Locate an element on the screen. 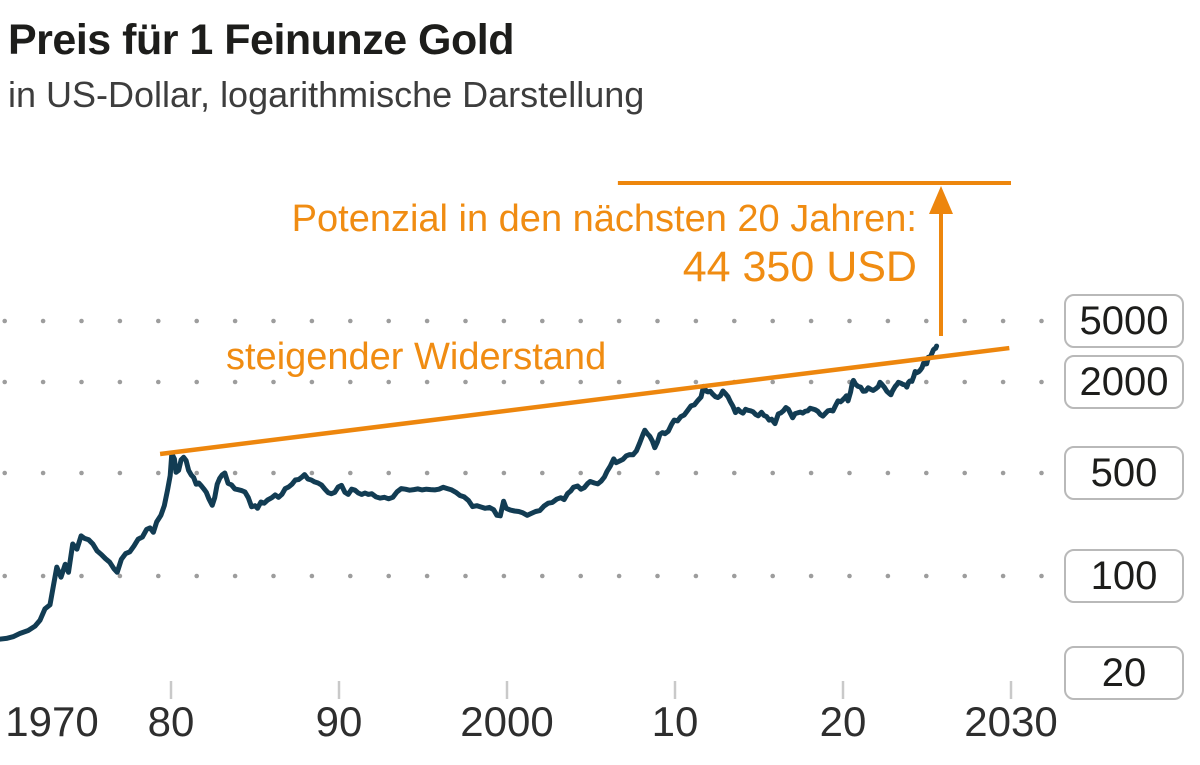  resistance-label: steigender Widerstand is located at coordinates (416, 357).